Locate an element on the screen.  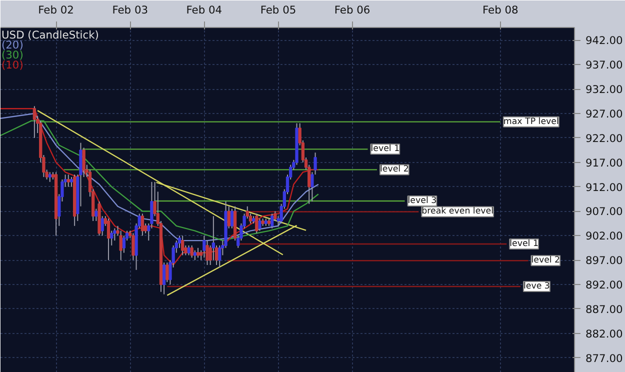
text: (10) is located at coordinates (13, 65).